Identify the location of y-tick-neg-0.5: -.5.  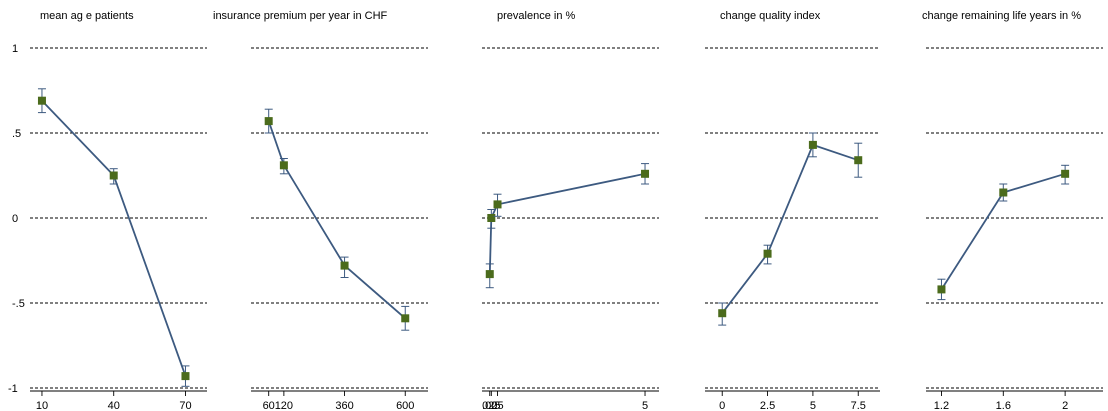
(18, 304).